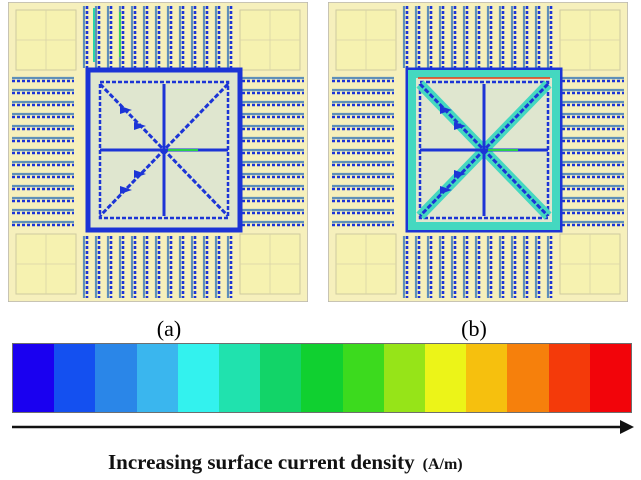  Describe the element at coordinates (474, 328) in the screenshot. I see `caption-b: (b)` at that location.